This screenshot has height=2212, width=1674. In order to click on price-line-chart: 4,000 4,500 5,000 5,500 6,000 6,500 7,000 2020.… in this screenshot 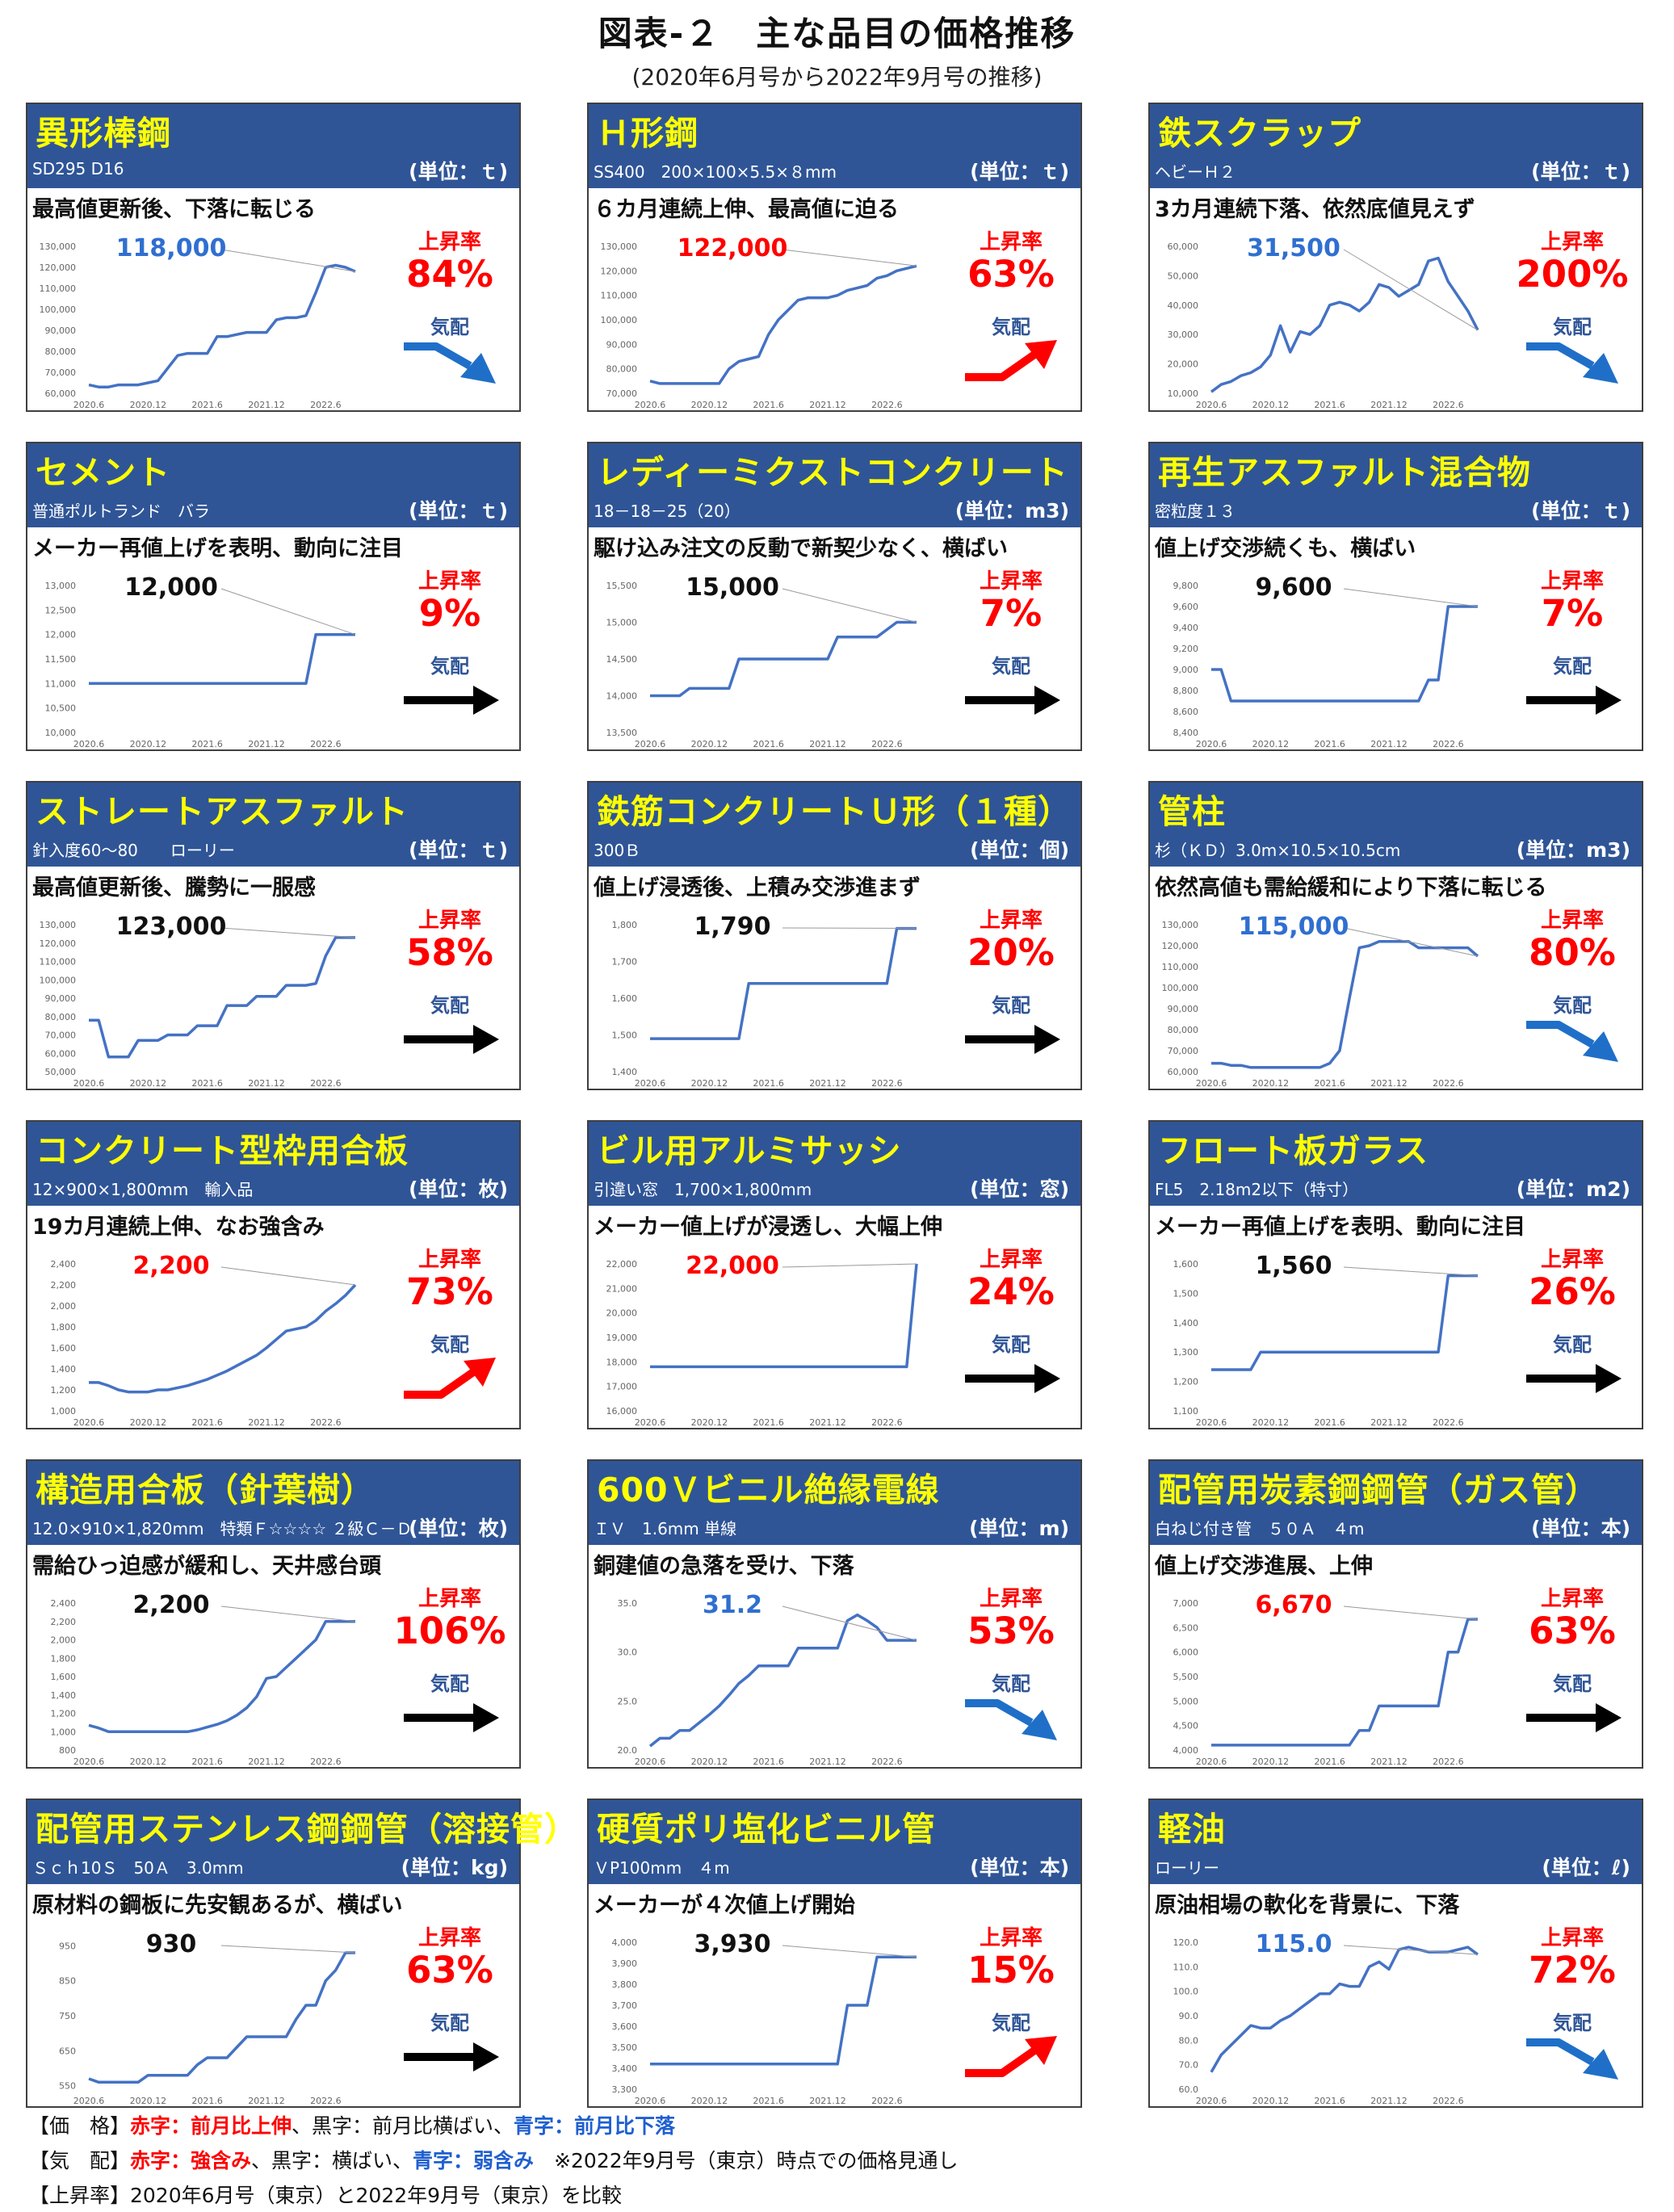, I will do `click(1326, 1679)`.